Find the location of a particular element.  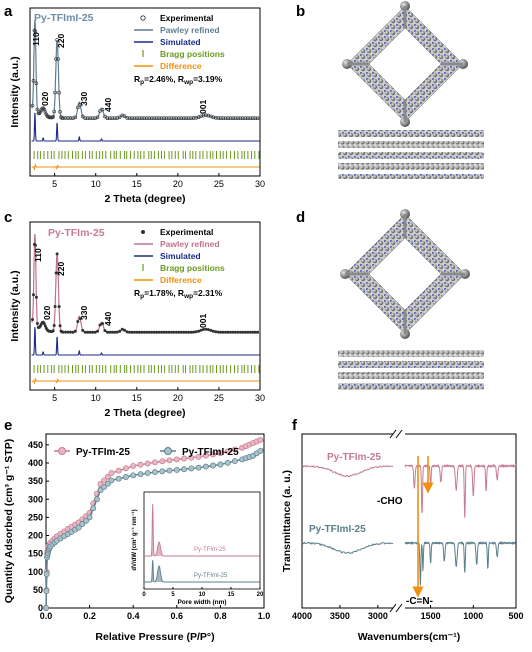

legend-marker-tfimi is located at coordinates (168, 451).